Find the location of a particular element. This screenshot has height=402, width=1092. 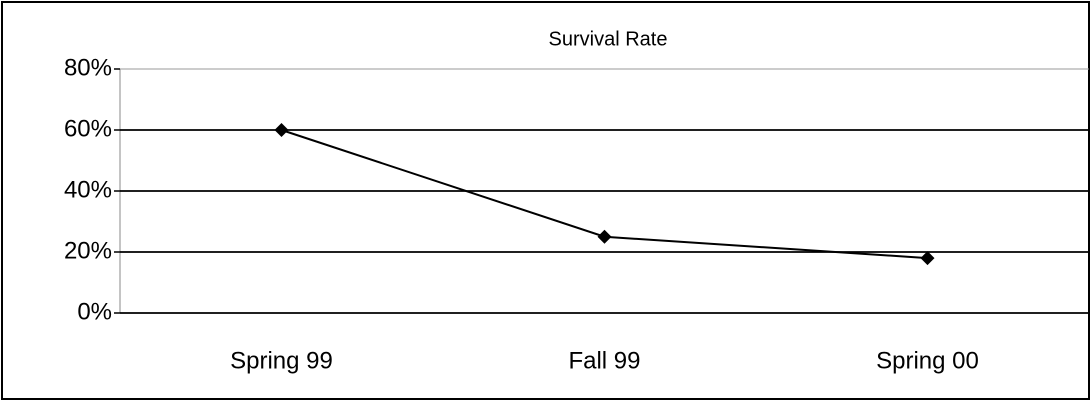

y-tick-label: 20% is located at coordinates (88, 250).